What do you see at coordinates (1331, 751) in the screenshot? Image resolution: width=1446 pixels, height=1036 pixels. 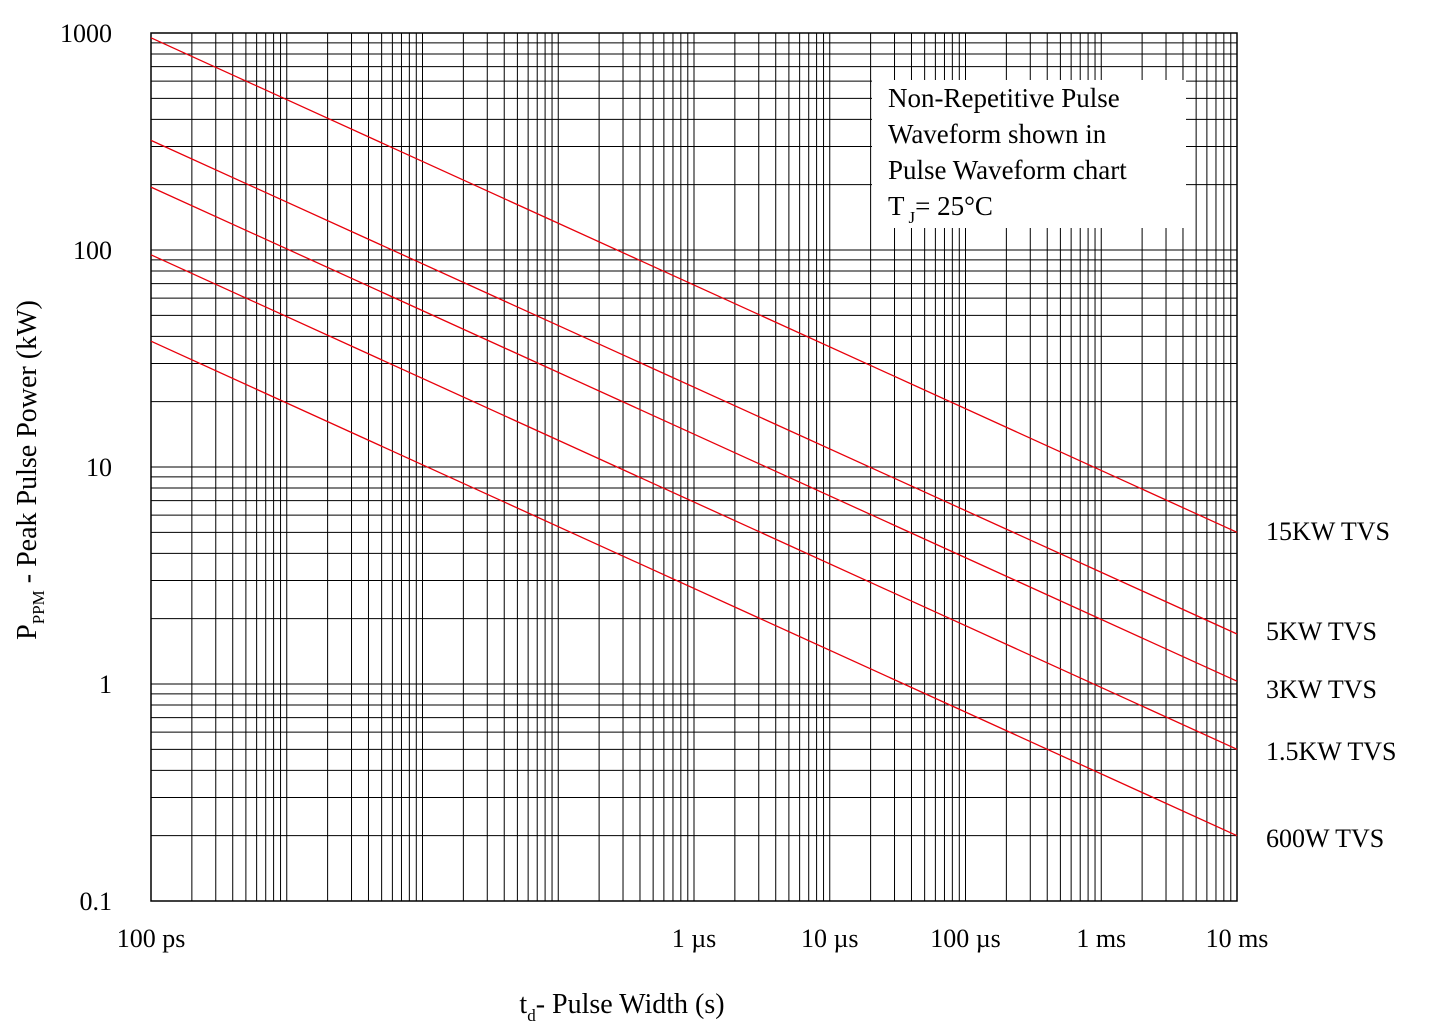 I see `series-label: 1.5KW TVS` at bounding box center [1331, 751].